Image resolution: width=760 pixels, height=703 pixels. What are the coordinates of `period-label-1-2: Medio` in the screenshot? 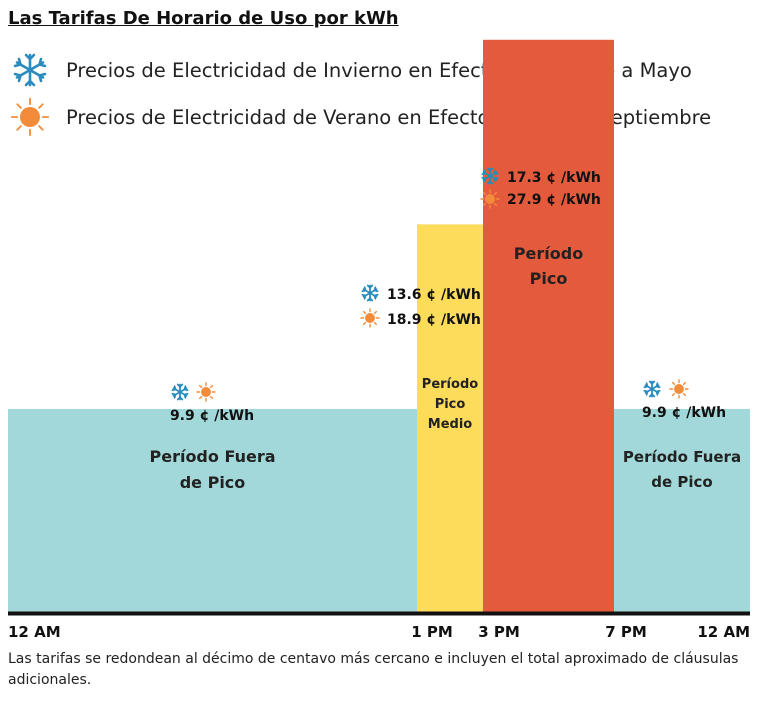 It's located at (450, 424).